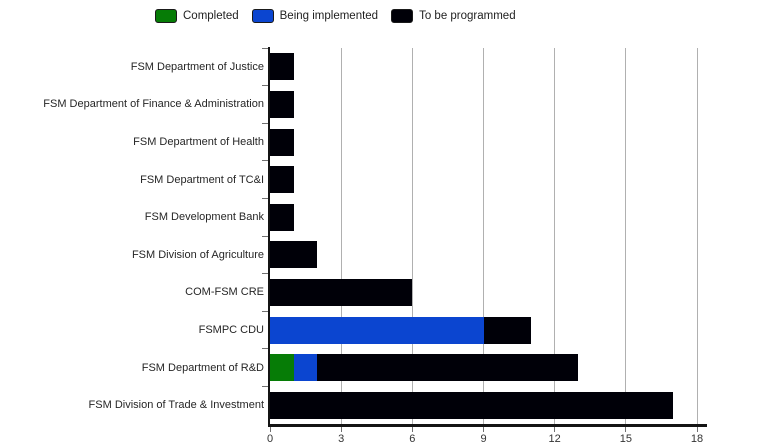 The image size is (773, 447). I want to click on x-tick-label: 6, so click(412, 439).